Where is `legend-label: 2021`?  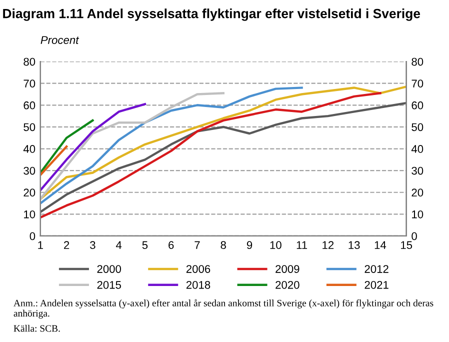
legend-label: 2021 is located at coordinates (376, 284).